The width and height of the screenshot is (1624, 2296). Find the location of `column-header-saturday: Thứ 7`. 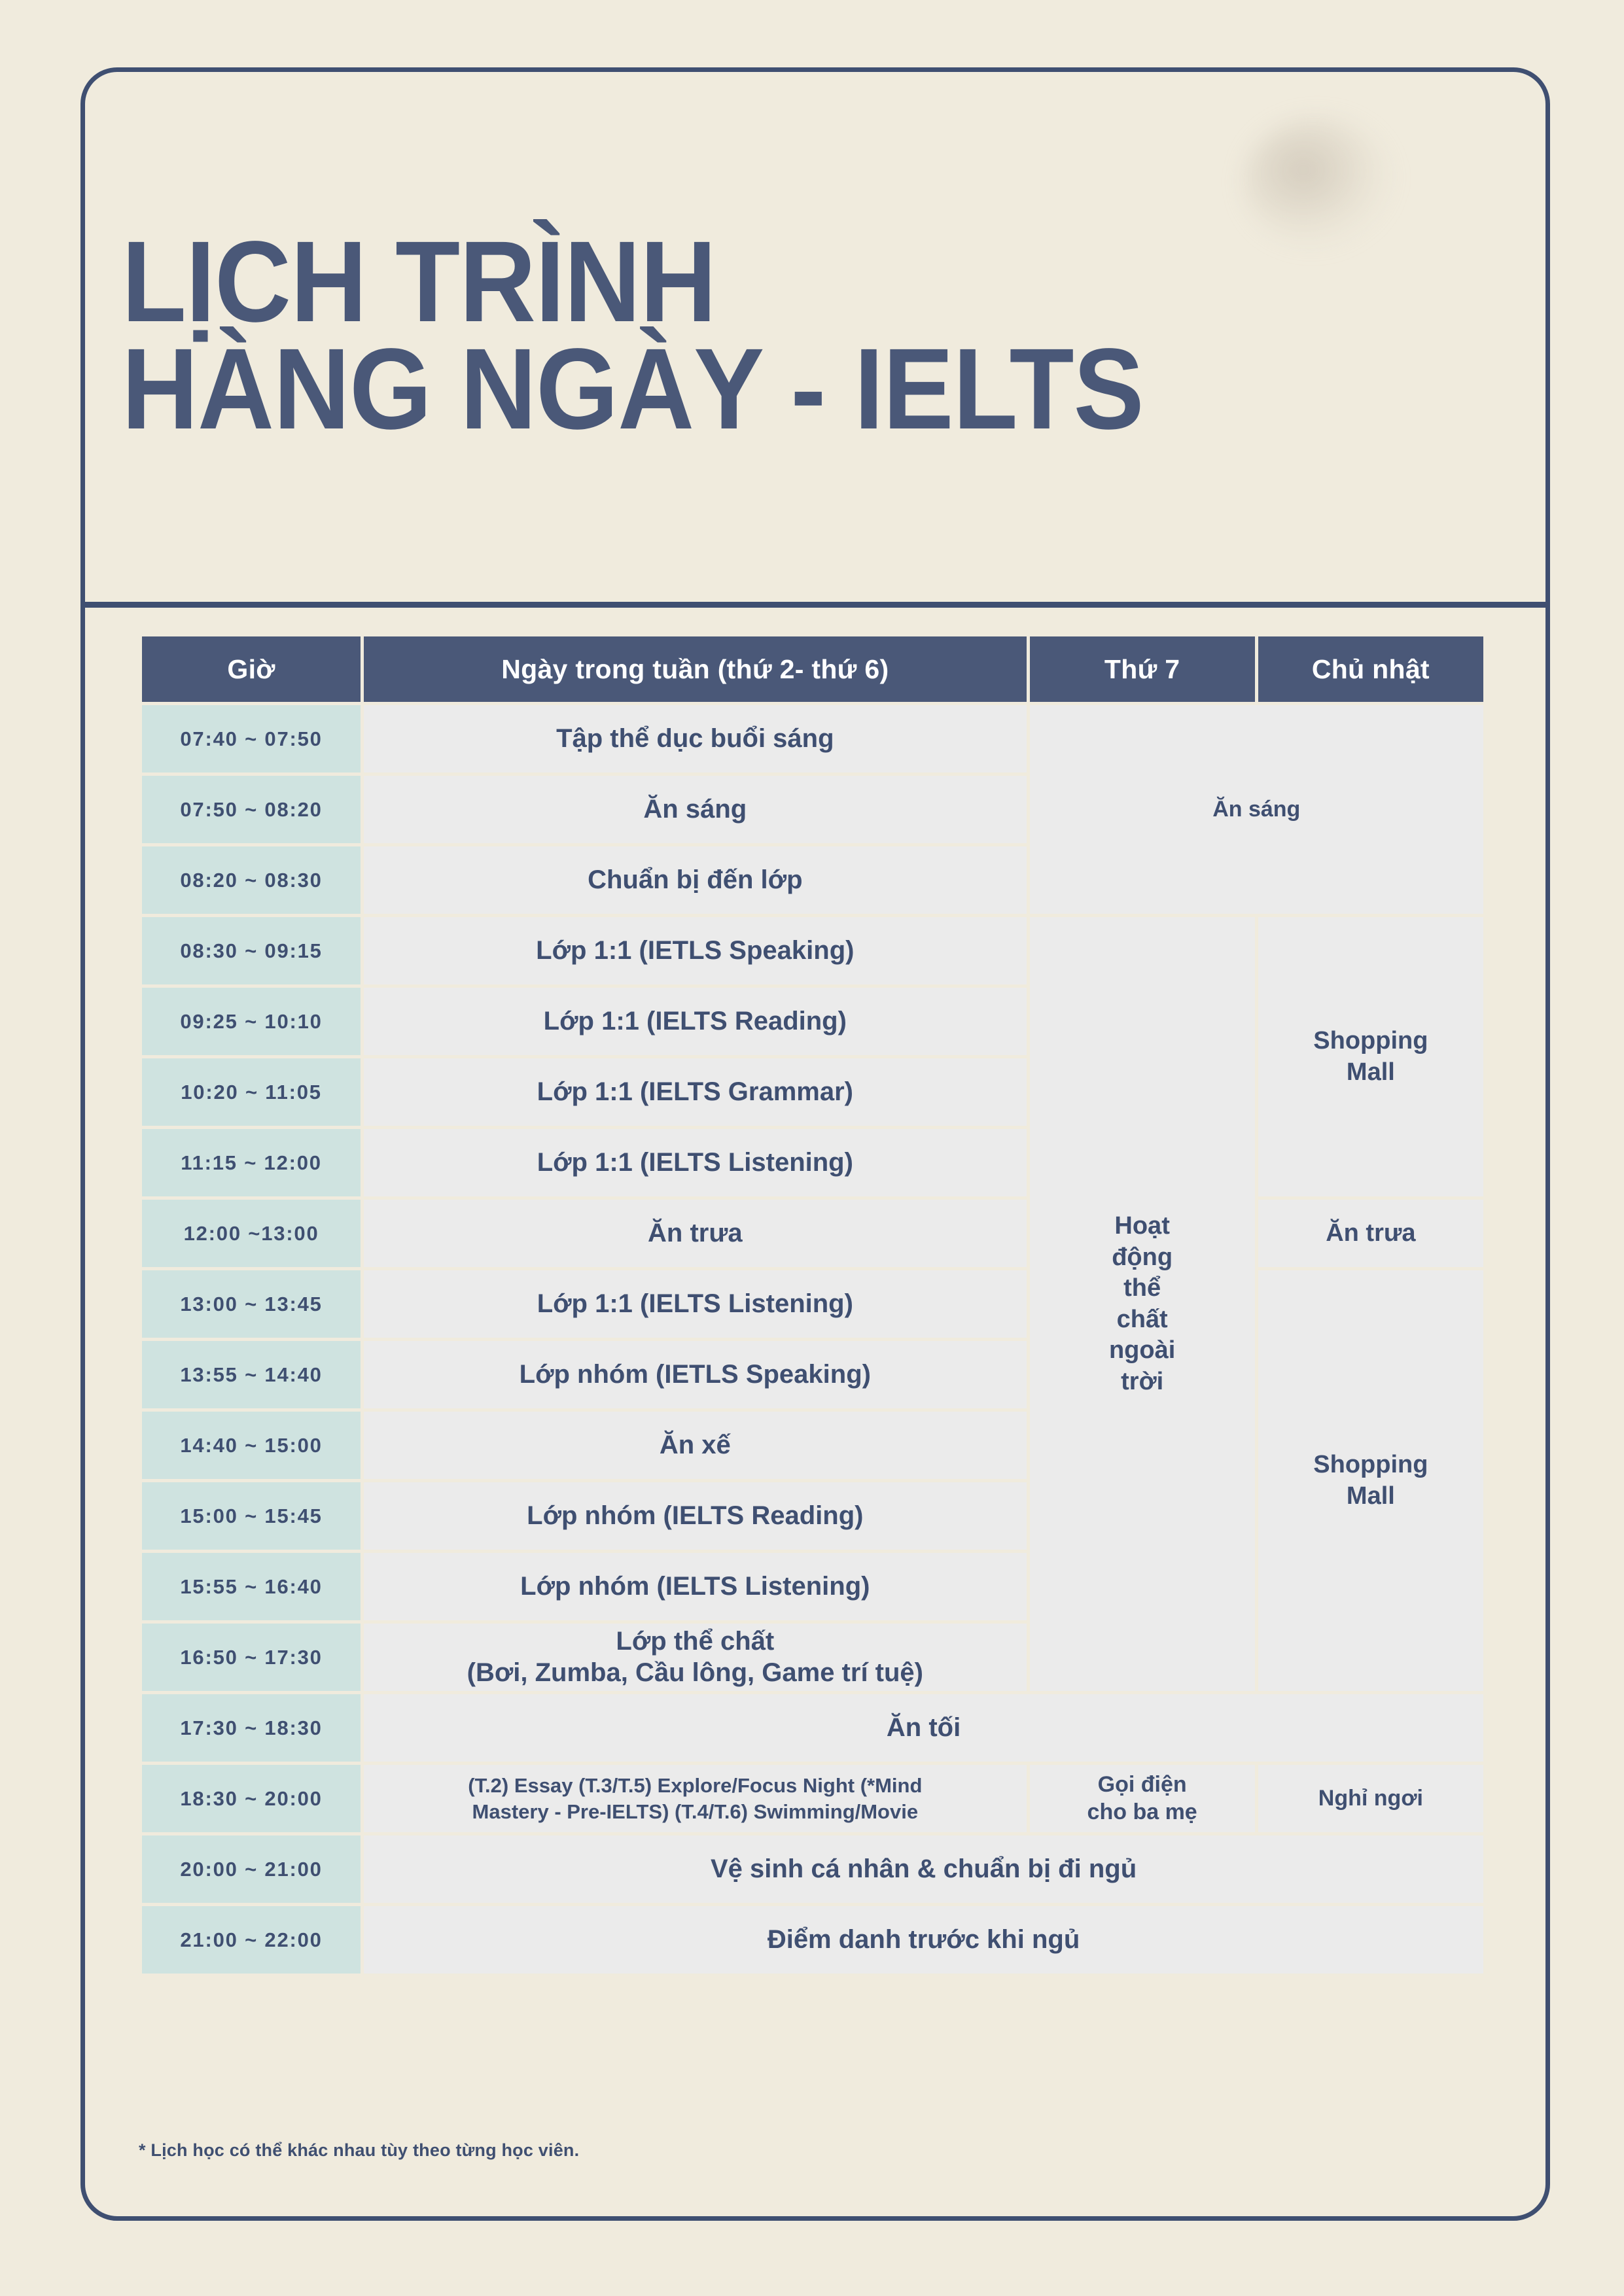

column-header-saturday: Thứ 7 is located at coordinates (1142, 669).